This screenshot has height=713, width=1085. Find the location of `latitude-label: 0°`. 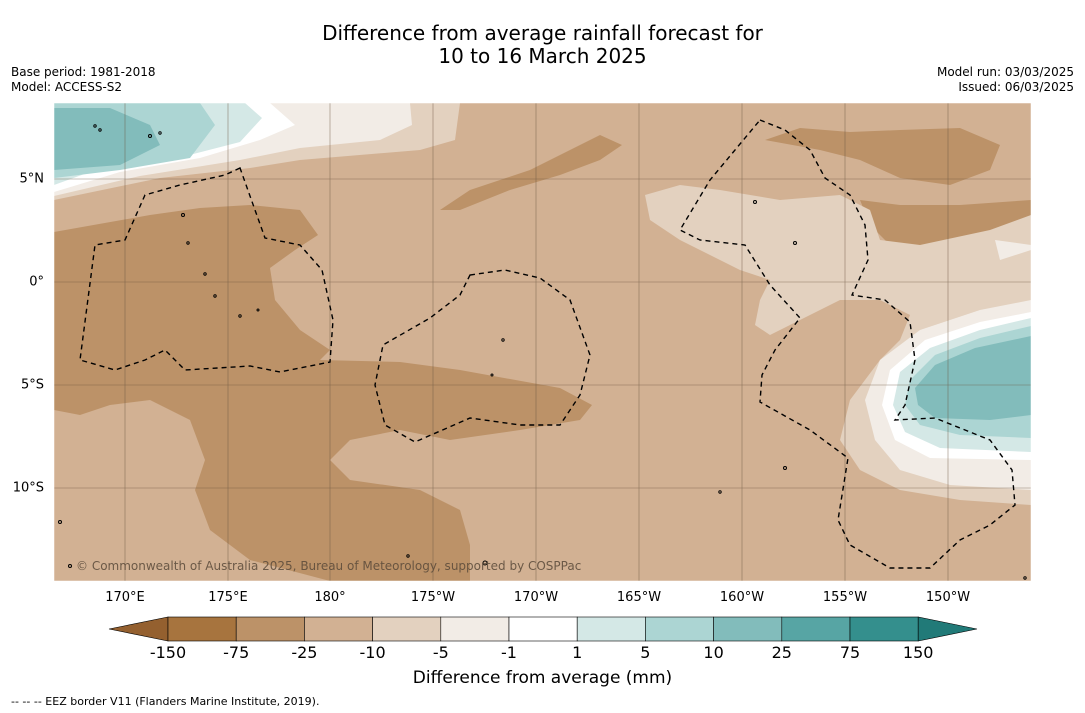

latitude-label: 0° is located at coordinates (36, 282).